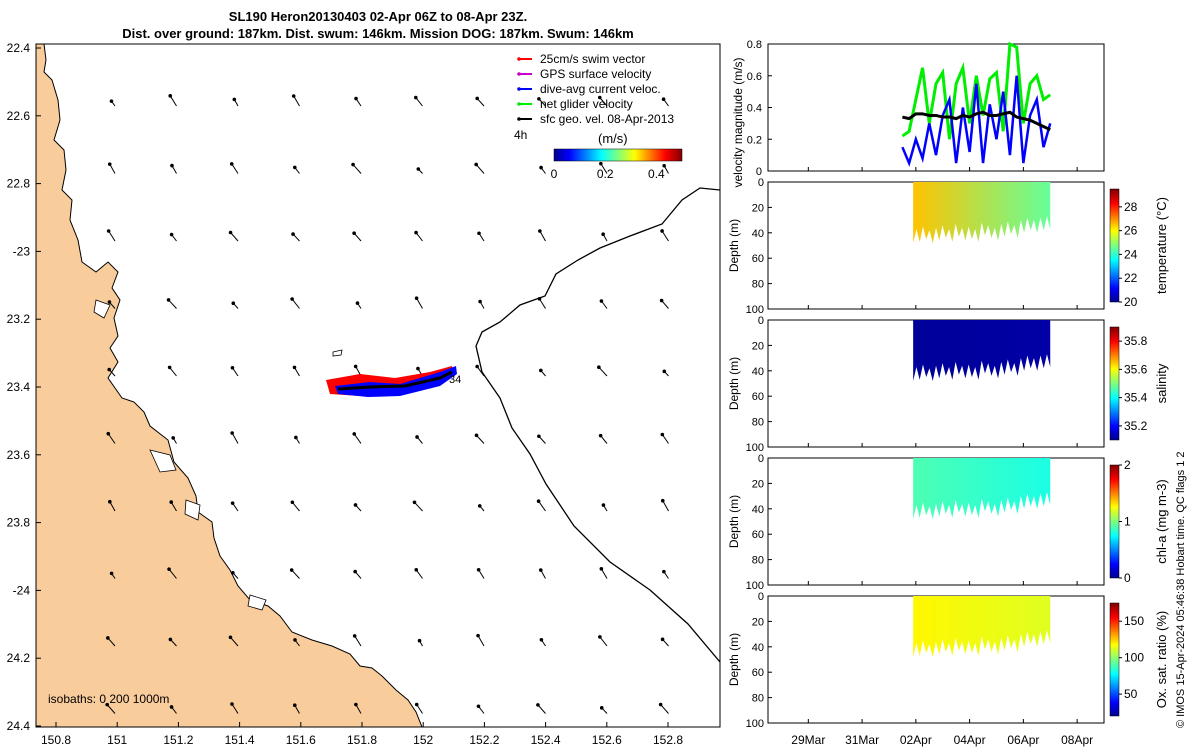 The height and width of the screenshot is (750, 1200). Describe the element at coordinates (1131, 694) in the screenshot. I see `colorbar-tick-label: 50` at that location.